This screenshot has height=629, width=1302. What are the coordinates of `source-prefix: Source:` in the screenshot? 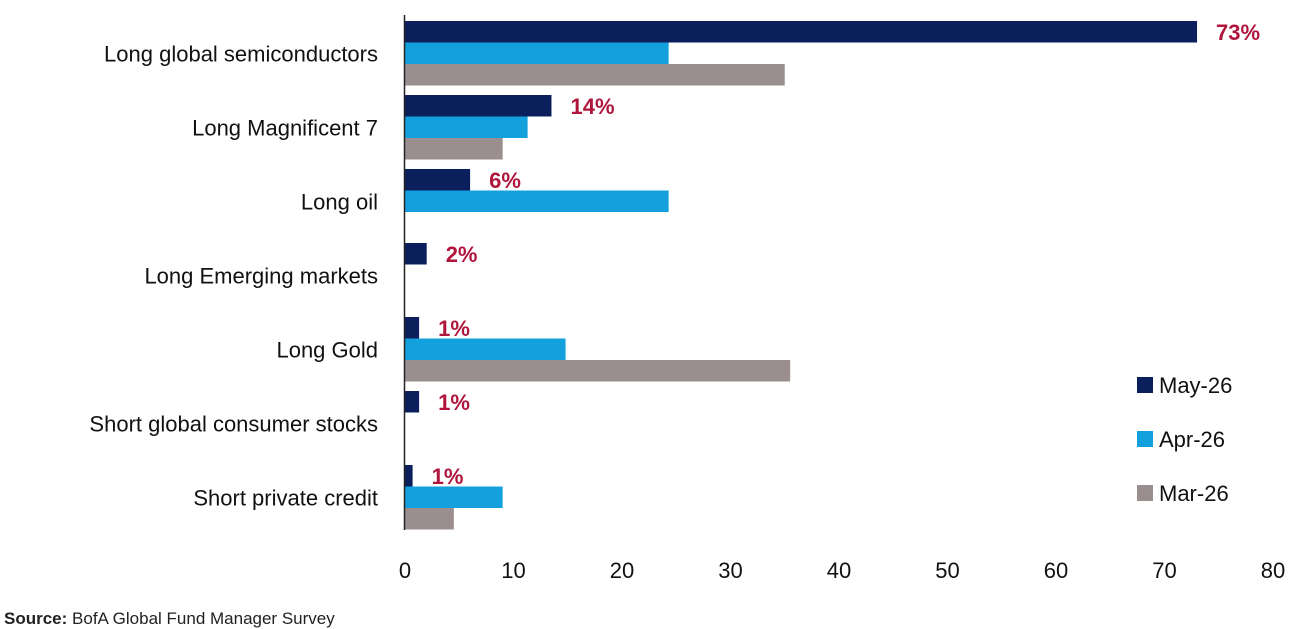 It's located at (36, 618).